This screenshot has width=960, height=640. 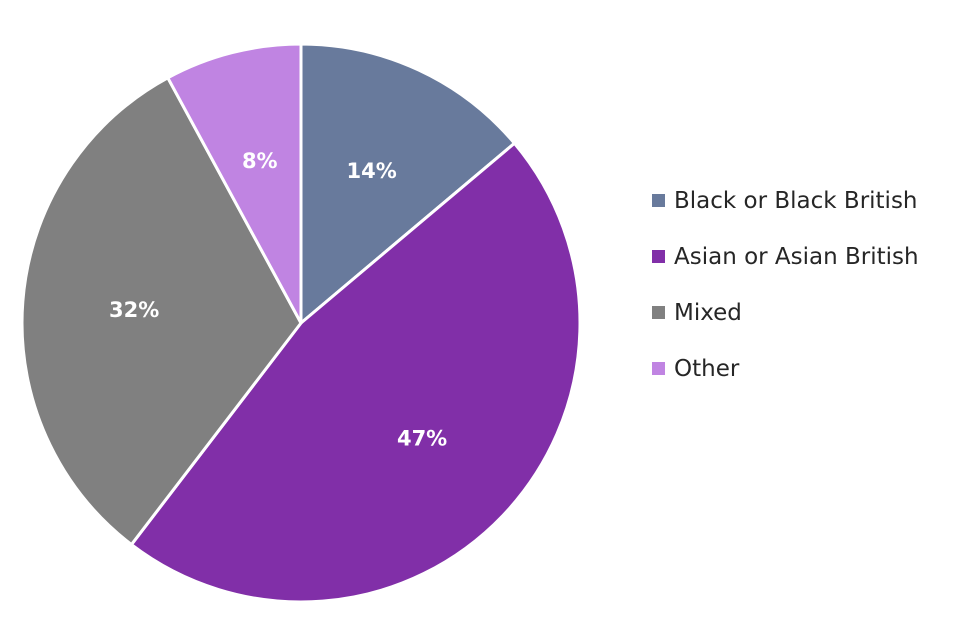 I want to click on legend-label: Black or Black British, so click(x=796, y=200).